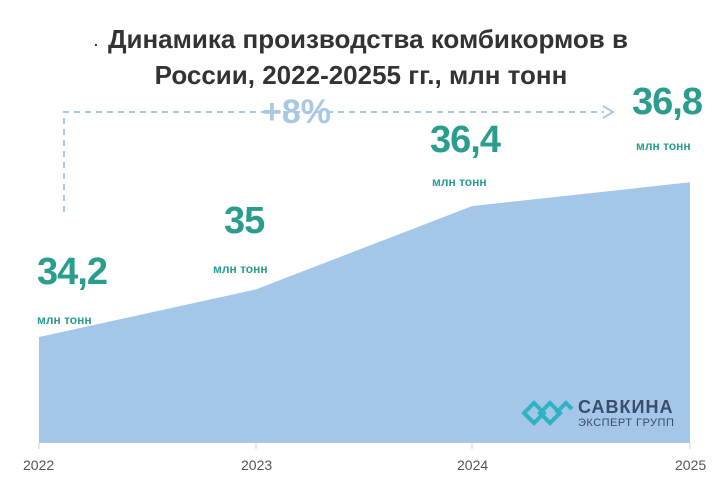 The width and height of the screenshot is (722, 497). What do you see at coordinates (39, 465) in the screenshot?
I see `x-tick-label-2022: 2022` at bounding box center [39, 465].